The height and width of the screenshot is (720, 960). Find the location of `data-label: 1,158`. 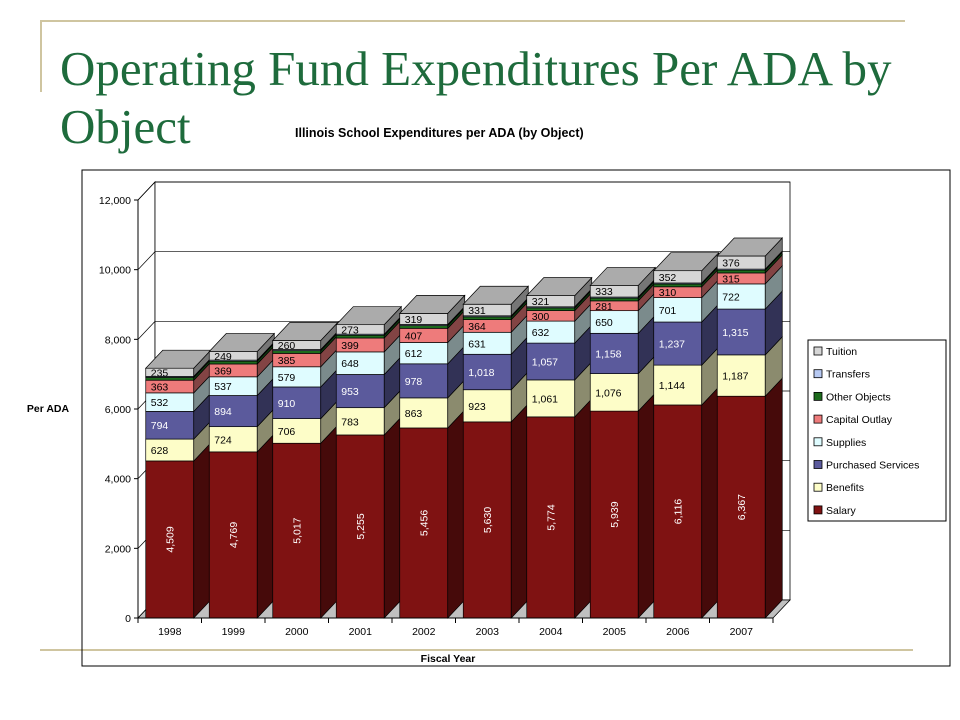

data-label: 1,158 is located at coordinates (608, 354).